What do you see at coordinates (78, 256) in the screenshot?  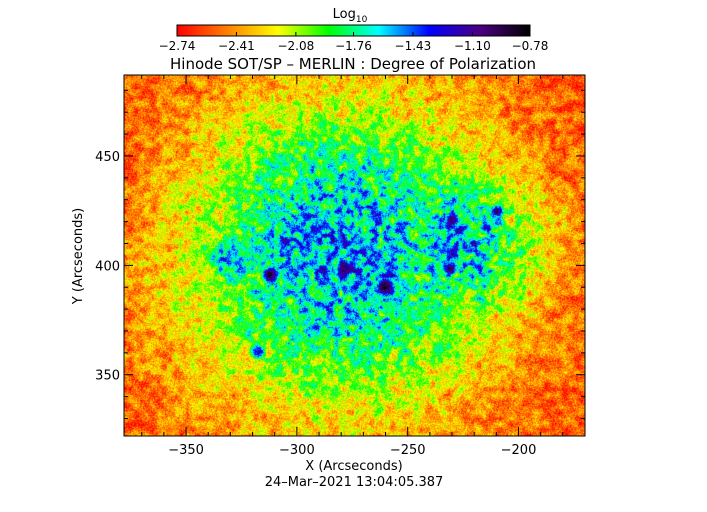 I see `y-axis-label: Y (Arcseconds)` at bounding box center [78, 256].